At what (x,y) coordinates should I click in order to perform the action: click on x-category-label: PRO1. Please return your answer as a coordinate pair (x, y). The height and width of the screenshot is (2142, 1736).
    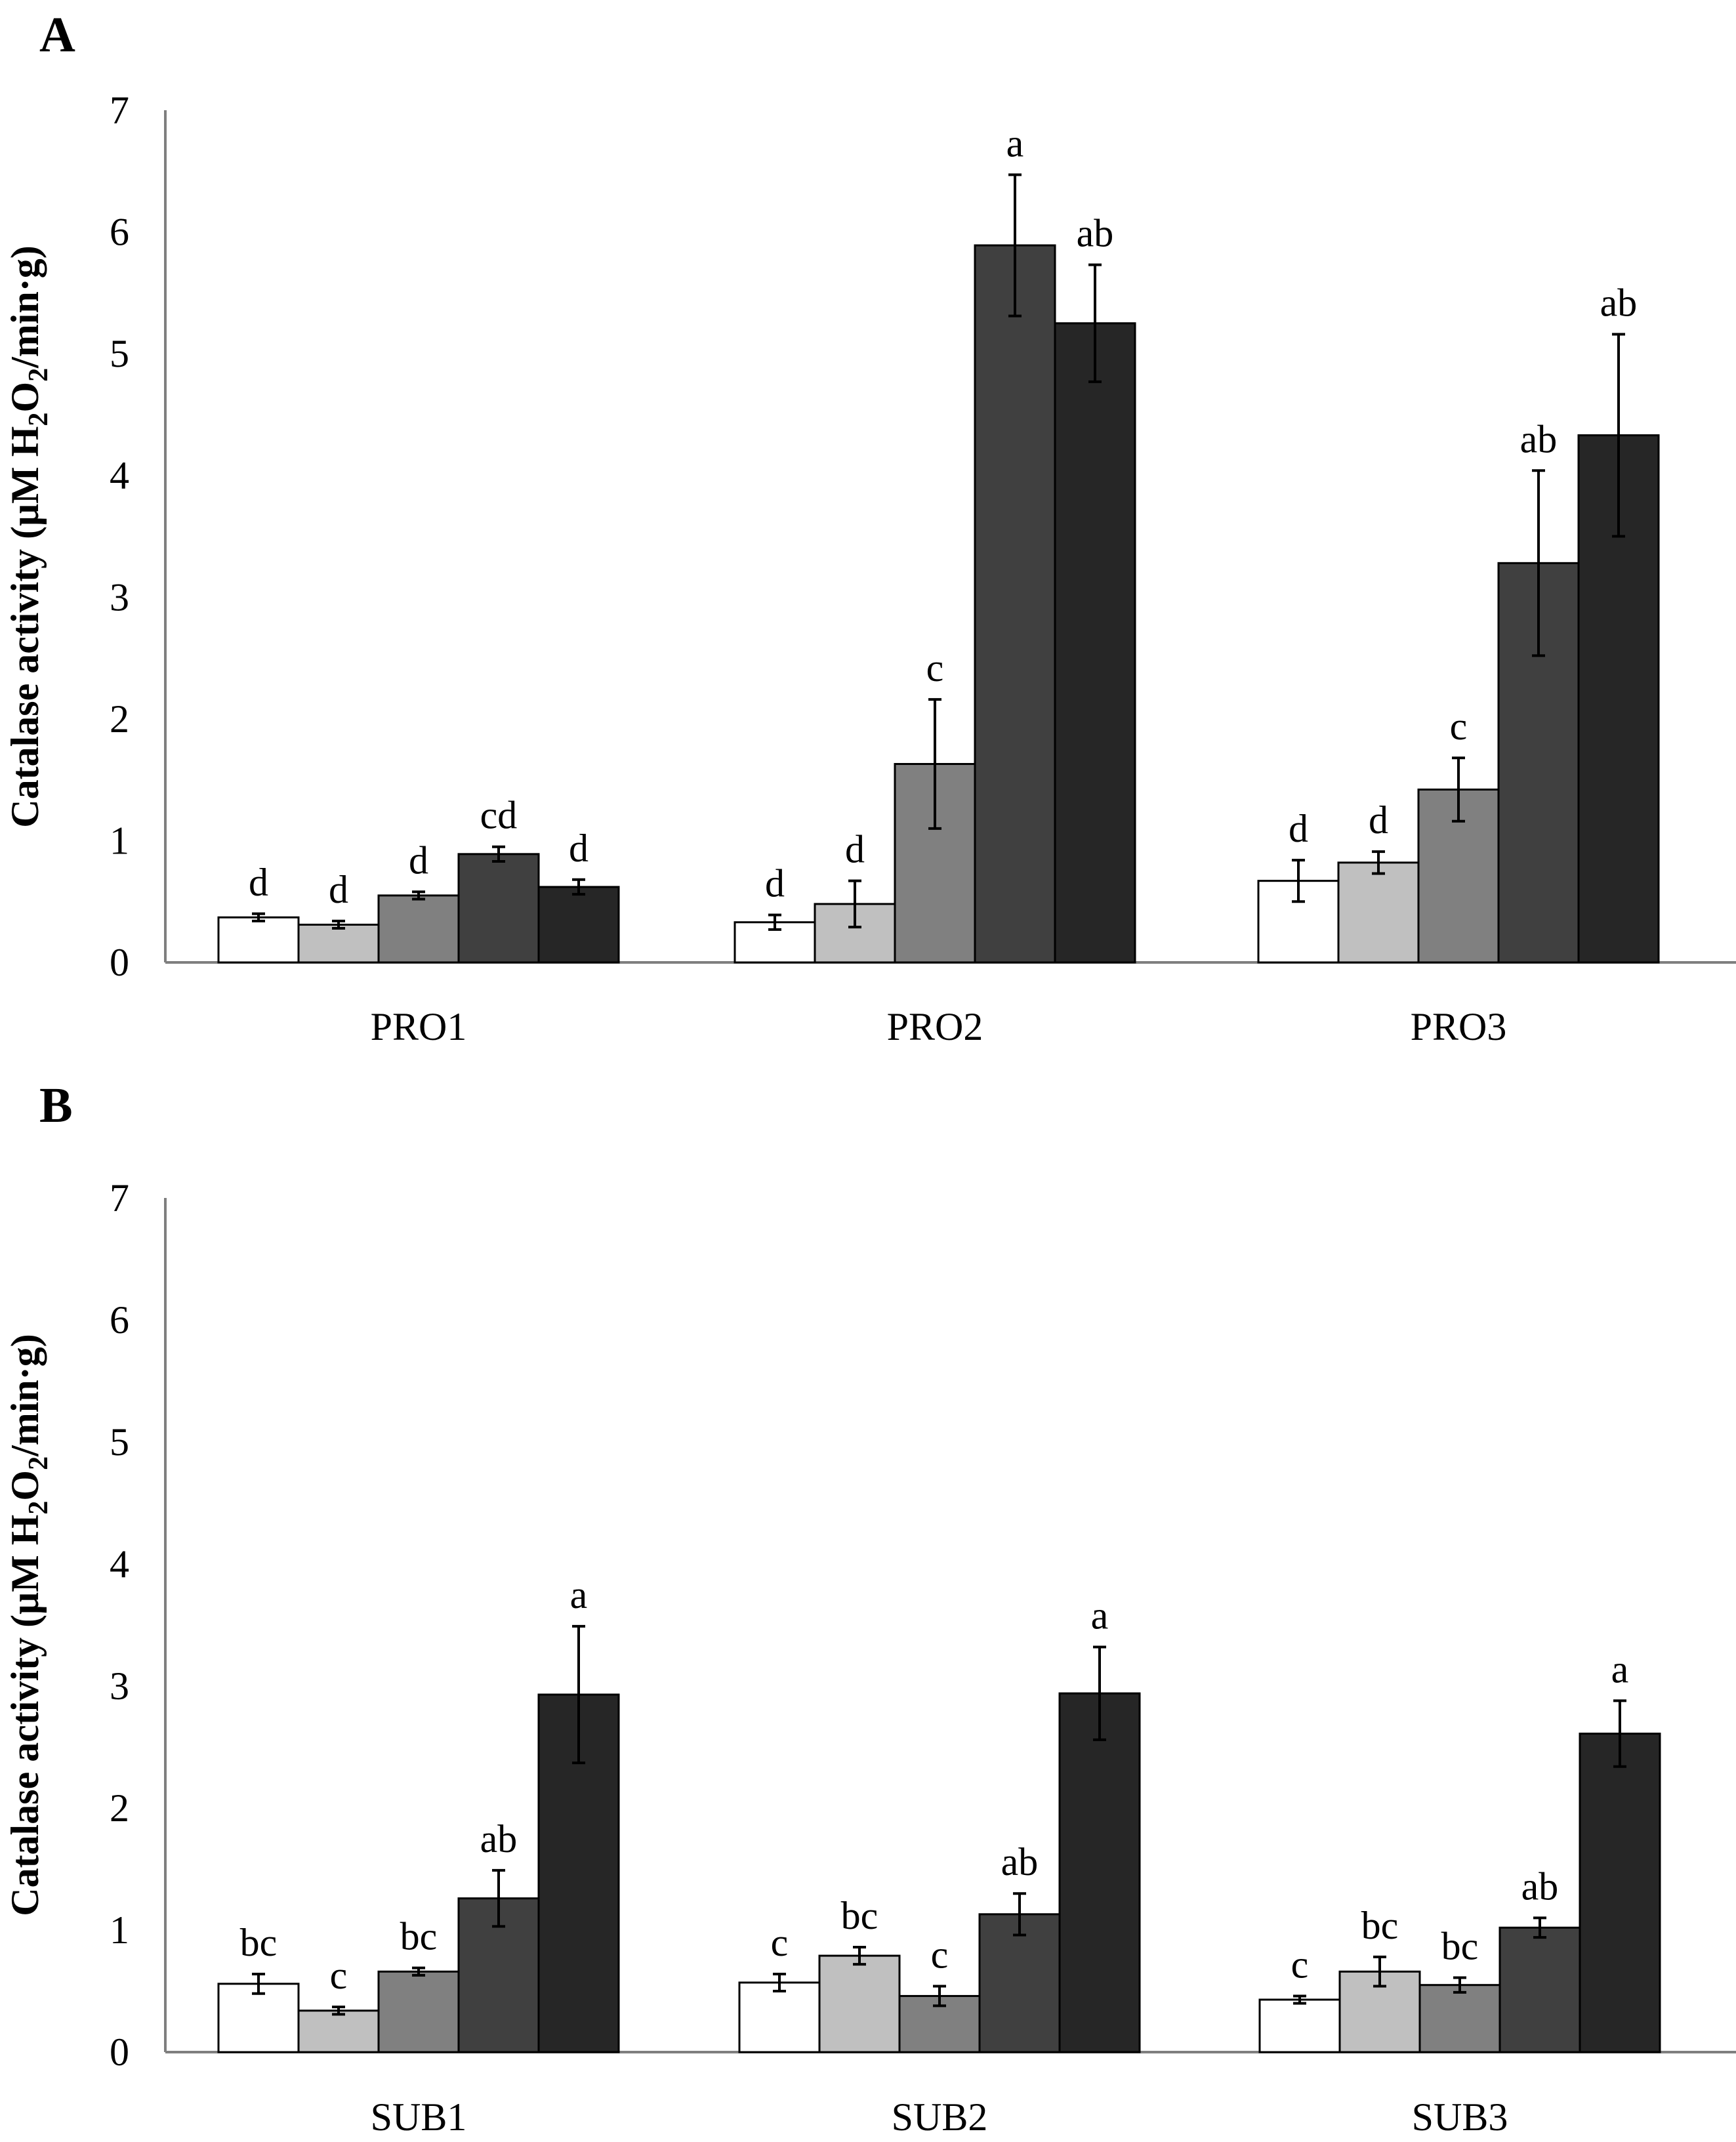
    Looking at the image, I should click on (419, 1026).